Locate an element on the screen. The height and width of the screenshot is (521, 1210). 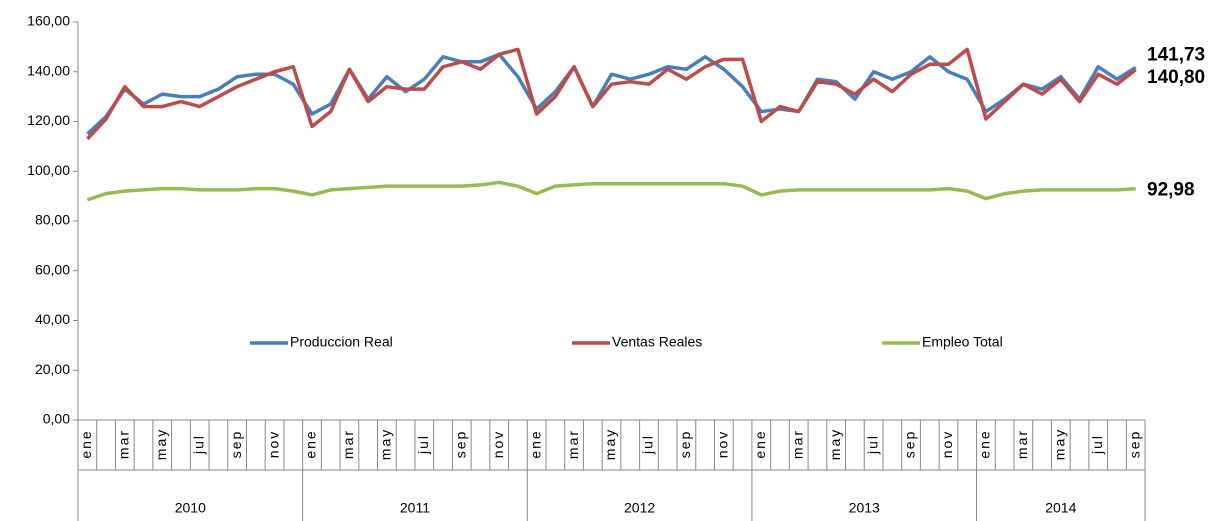
end-value-annotation: 140,80 is located at coordinates (1176, 77).